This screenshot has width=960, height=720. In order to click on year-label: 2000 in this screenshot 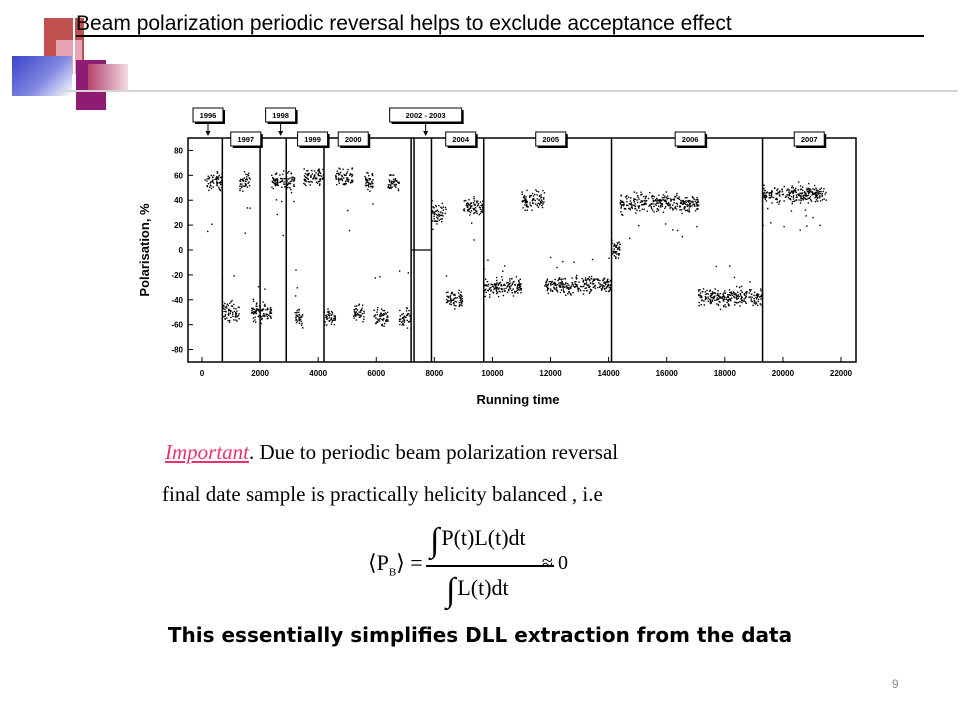, I will do `click(353, 139)`.